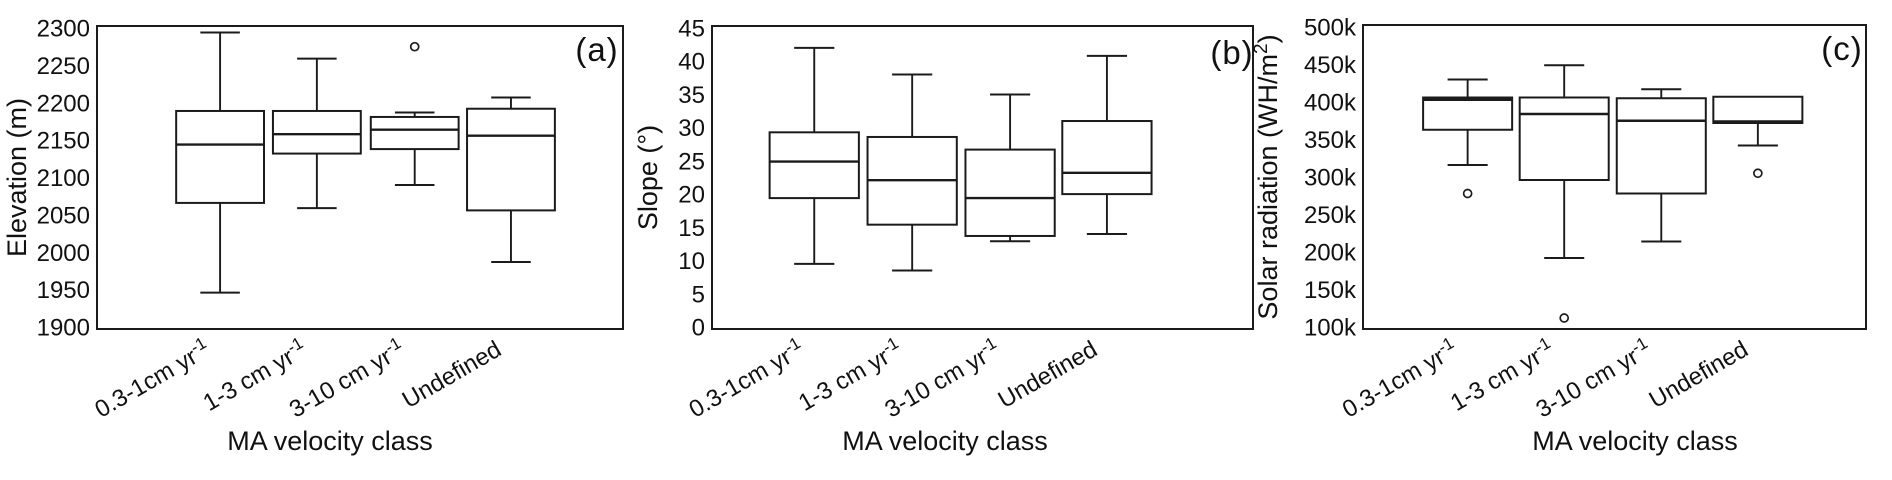 Image resolution: width=1892 pixels, height=480 pixels. Describe the element at coordinates (63, 103) in the screenshot. I see `panel-a-ytick-2200: 2200` at that location.